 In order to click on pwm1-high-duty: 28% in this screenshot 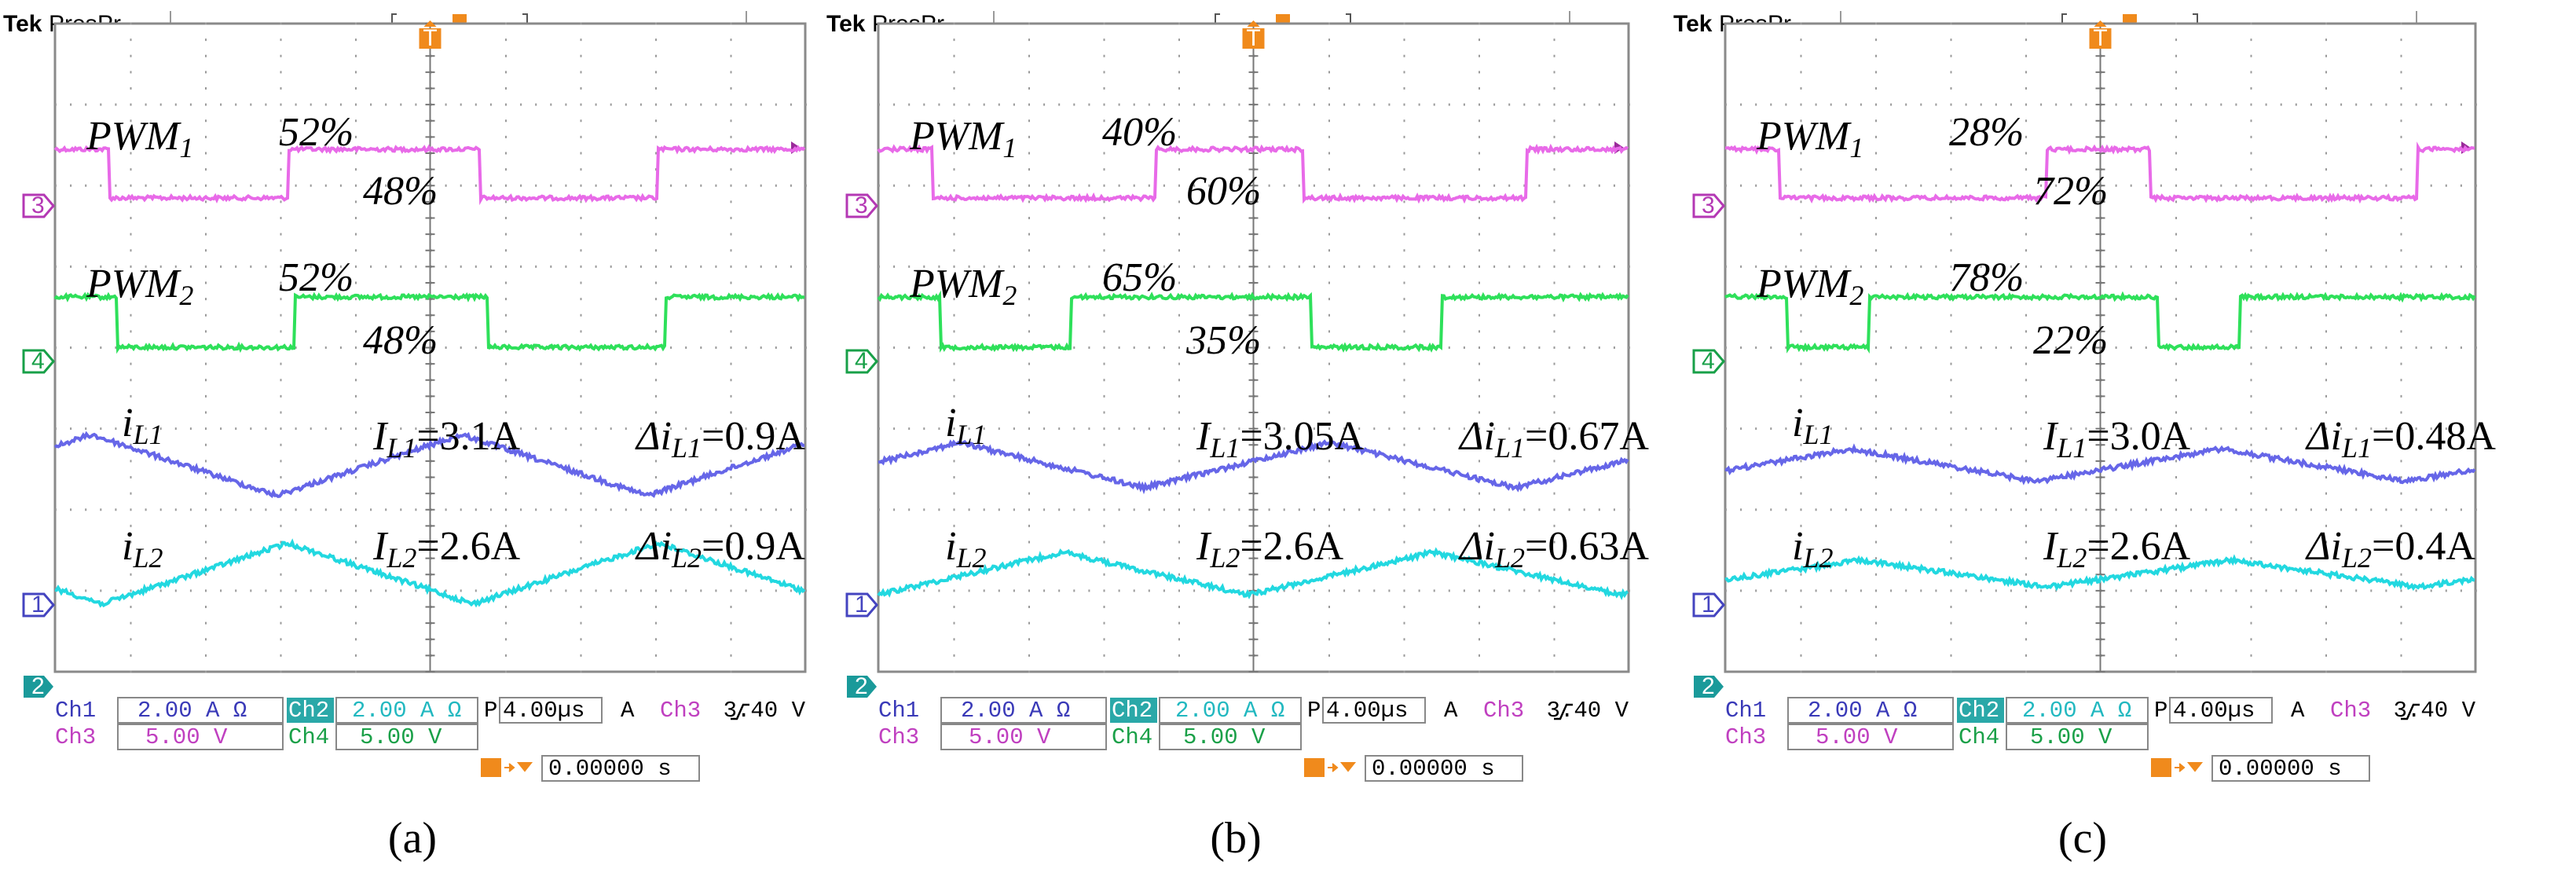, I will do `click(1986, 132)`.